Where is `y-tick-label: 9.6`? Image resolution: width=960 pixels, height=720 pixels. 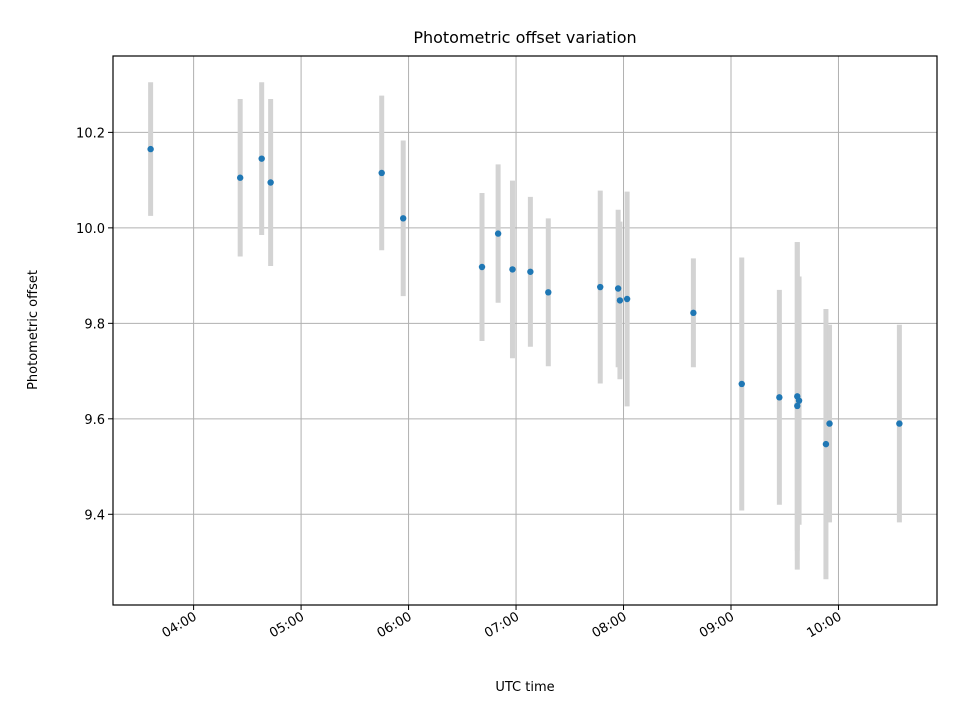
y-tick-label: 9.6 is located at coordinates (94, 420).